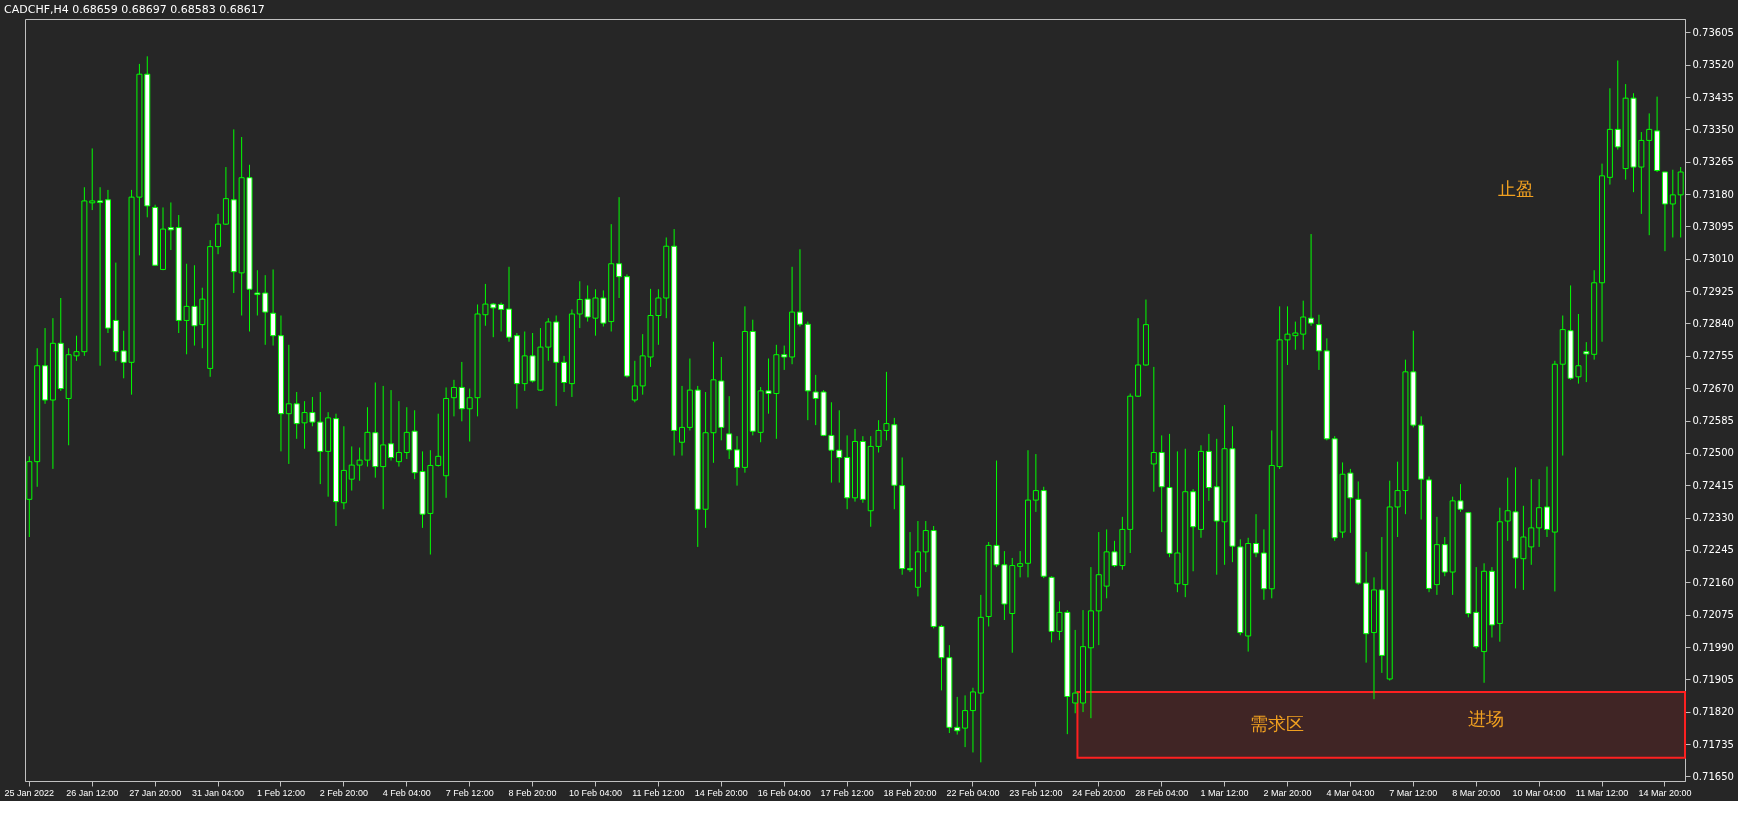 Image resolution: width=1739 pixels, height=826 pixels. Describe the element at coordinates (280, 792) in the screenshot. I see `x-tick-label: 1 Feb 12:00` at that location.